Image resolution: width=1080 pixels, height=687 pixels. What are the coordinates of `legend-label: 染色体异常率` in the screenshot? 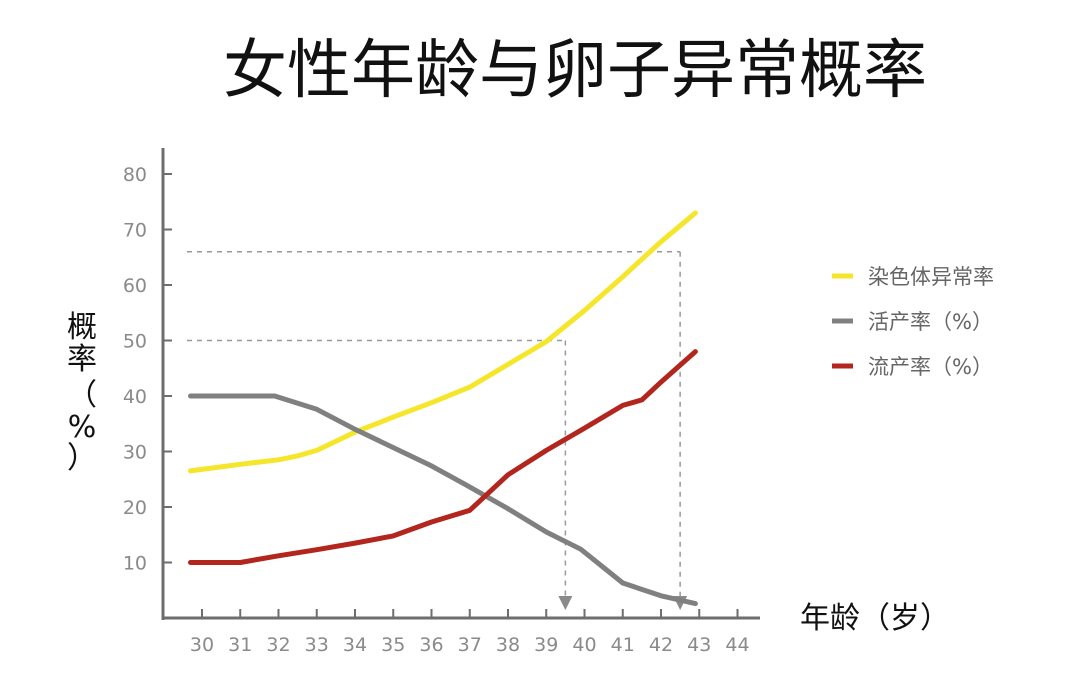 It's located at (931, 277).